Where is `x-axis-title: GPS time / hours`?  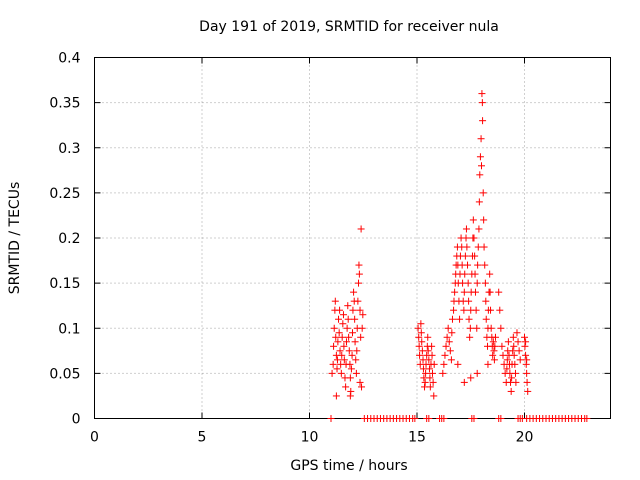 x-axis-title: GPS time / hours is located at coordinates (348, 466).